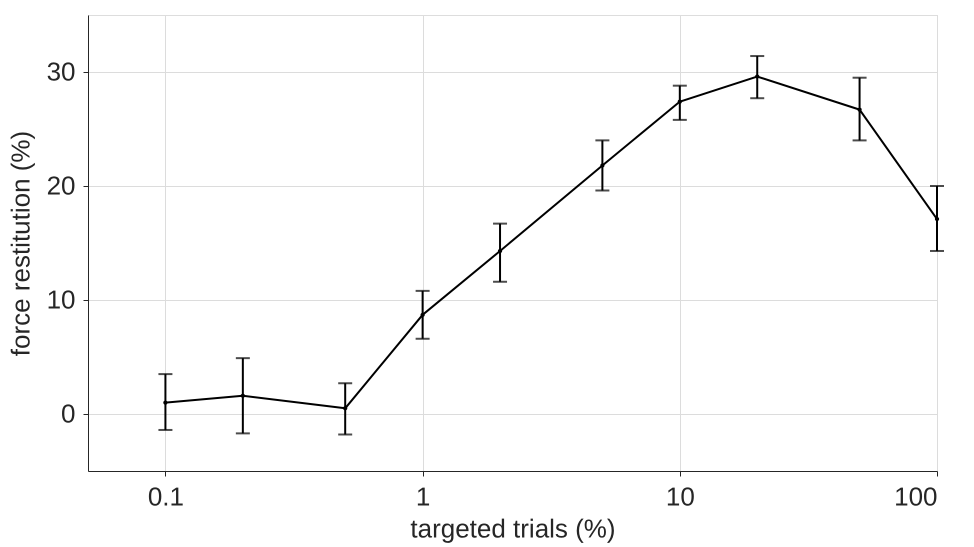 This screenshot has height=547, width=974. Describe the element at coordinates (916, 497) in the screenshot. I see `x-tick-label: 100` at that location.